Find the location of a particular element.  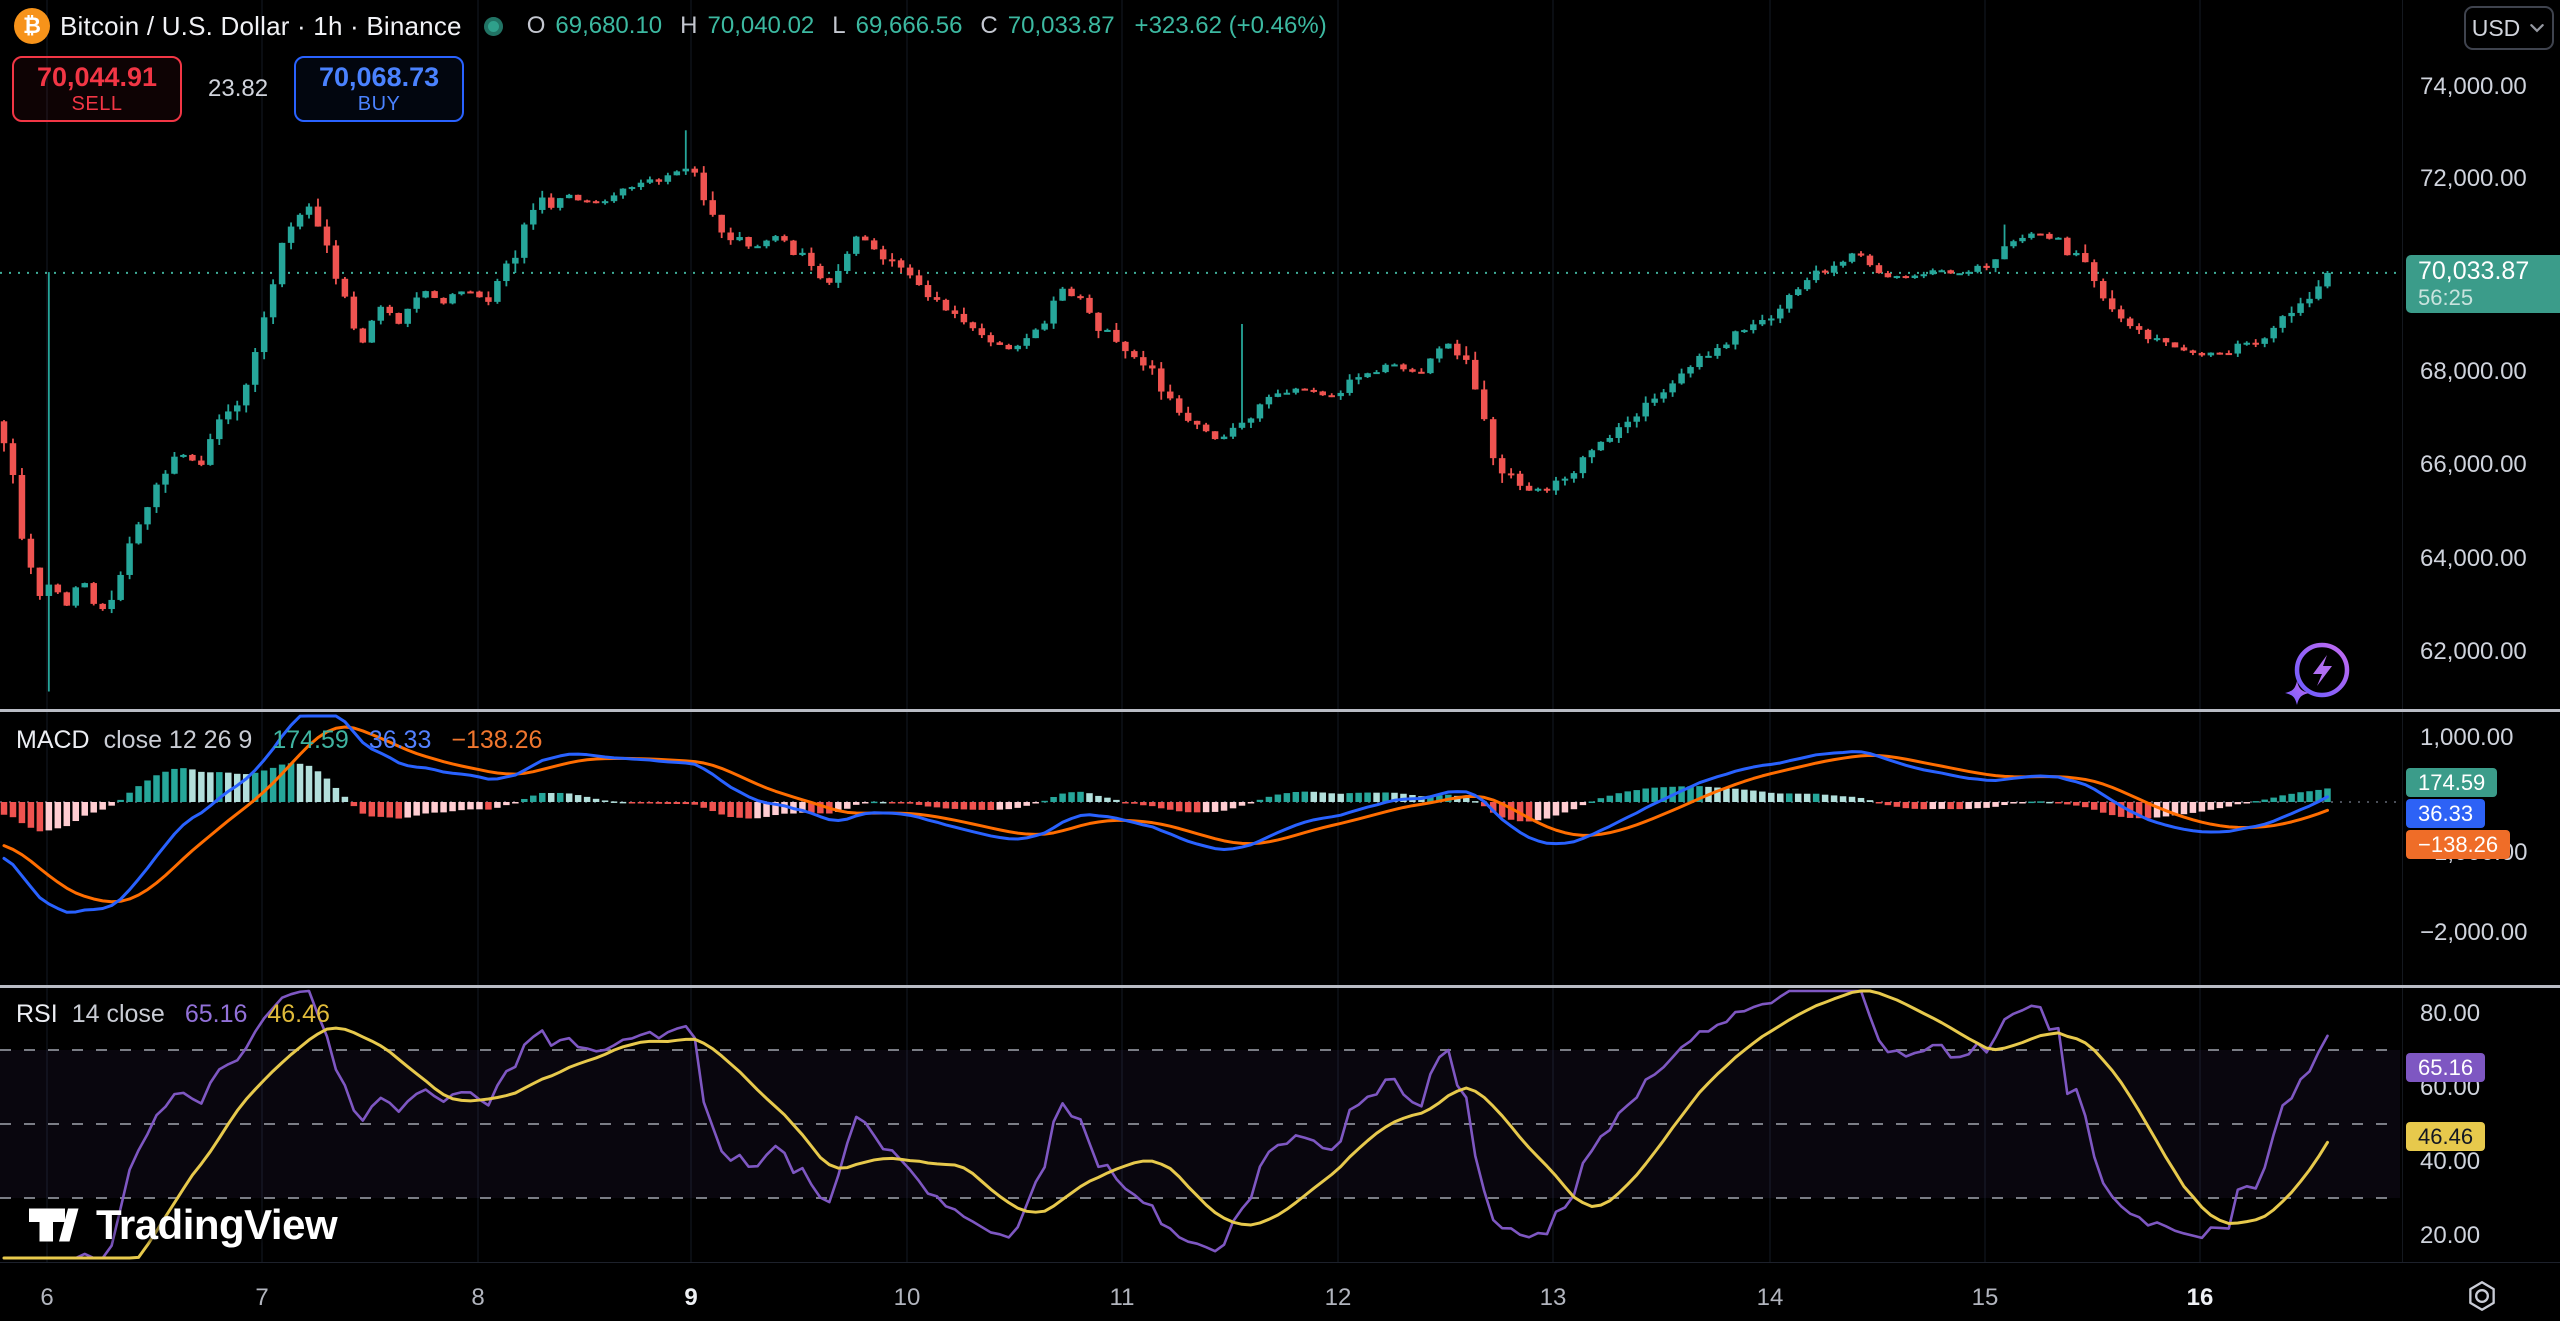

tradingview-watermark: TradingView is located at coordinates (182, 1225).